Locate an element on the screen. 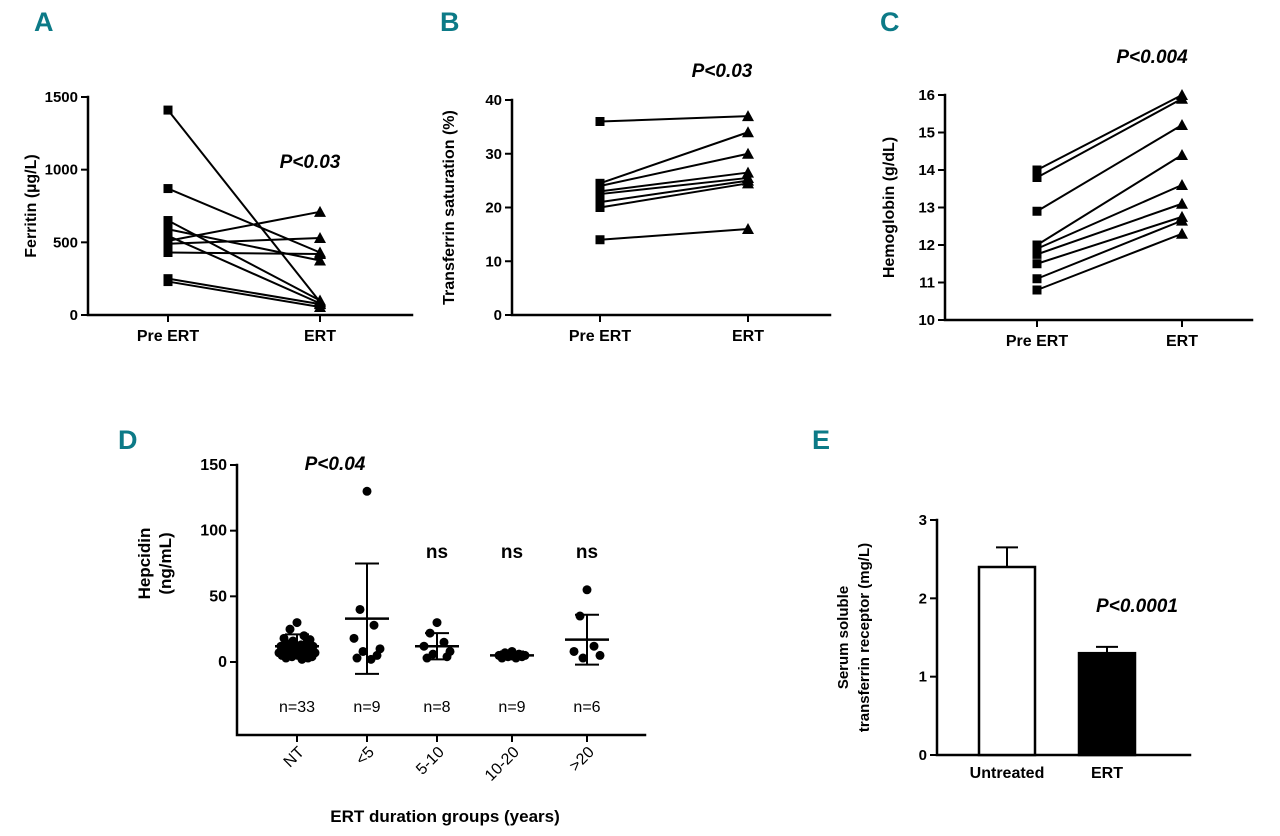 This screenshot has width=1280, height=836. y-tick-label: 1 is located at coordinates (923, 677).